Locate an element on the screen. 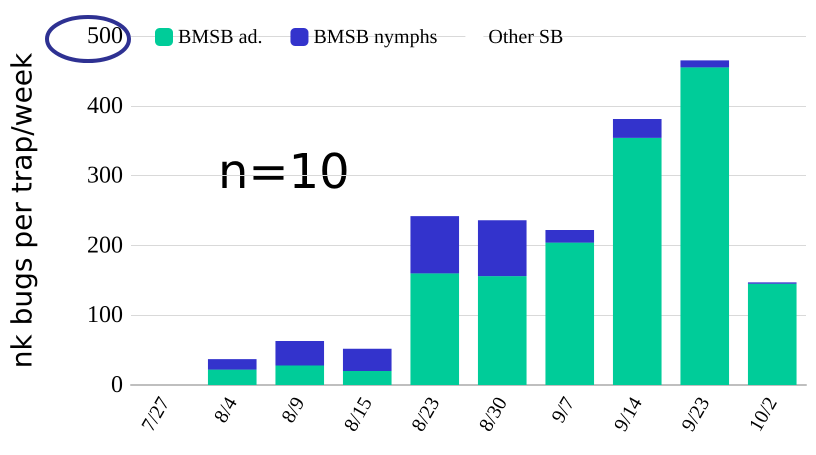  y-tick-label: 0 is located at coordinates (117, 385).